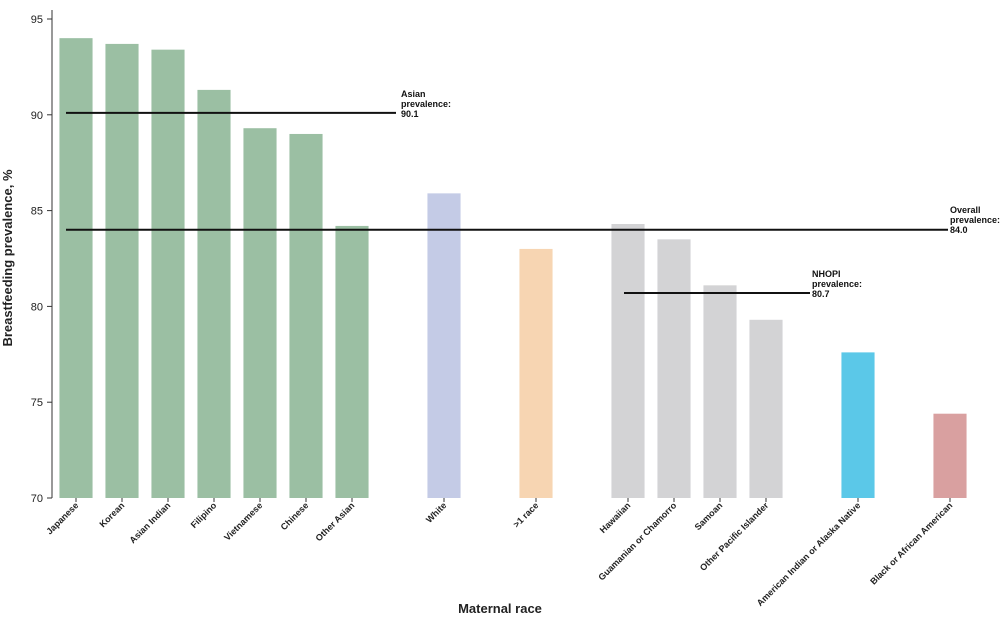  Describe the element at coordinates (975, 215) in the screenshot. I see `reference-text: Overall prevalence:` at that location.